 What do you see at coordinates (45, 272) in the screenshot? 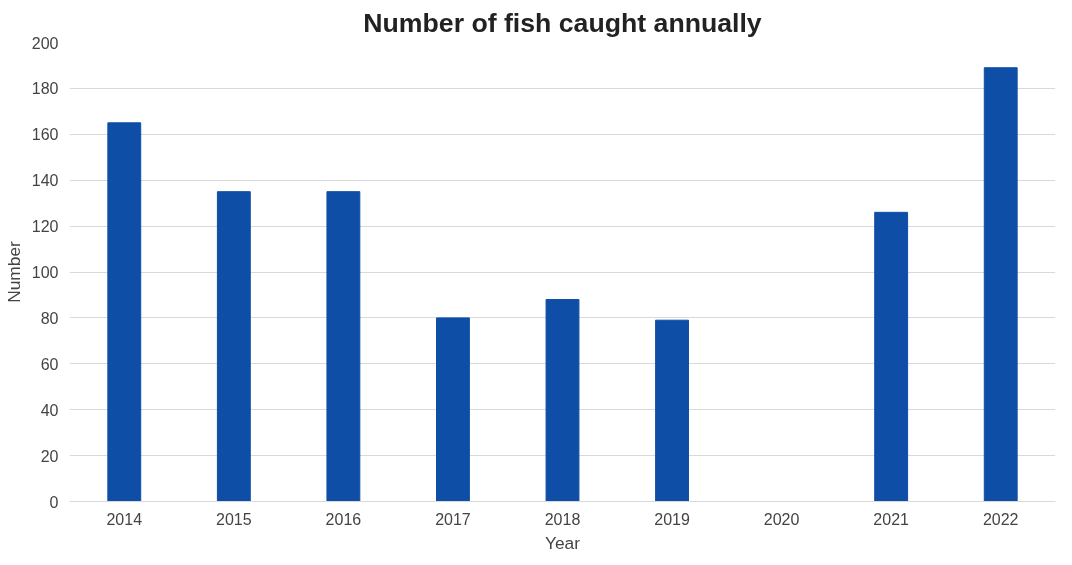
I see `y-tick-label: 100` at bounding box center [45, 272].